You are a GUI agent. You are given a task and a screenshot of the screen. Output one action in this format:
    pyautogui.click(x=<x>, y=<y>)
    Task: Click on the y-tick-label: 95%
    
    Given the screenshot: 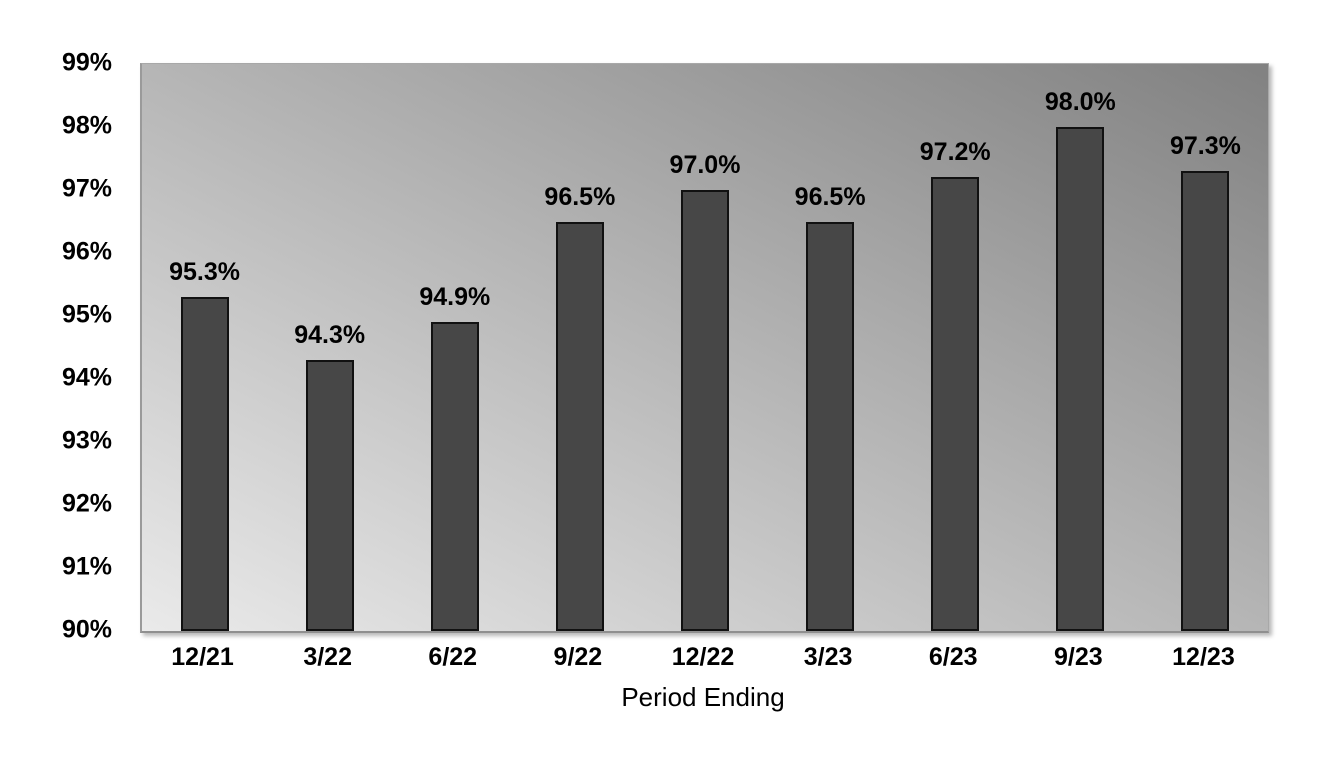 What is the action you would take?
    pyautogui.click(x=86, y=314)
    